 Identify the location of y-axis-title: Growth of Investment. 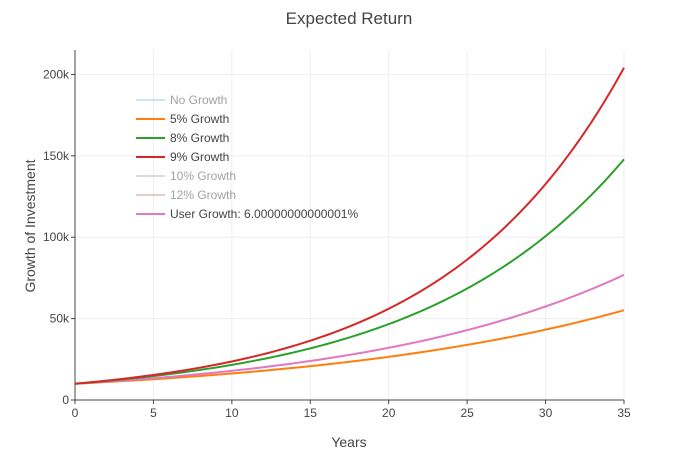
(30, 225).